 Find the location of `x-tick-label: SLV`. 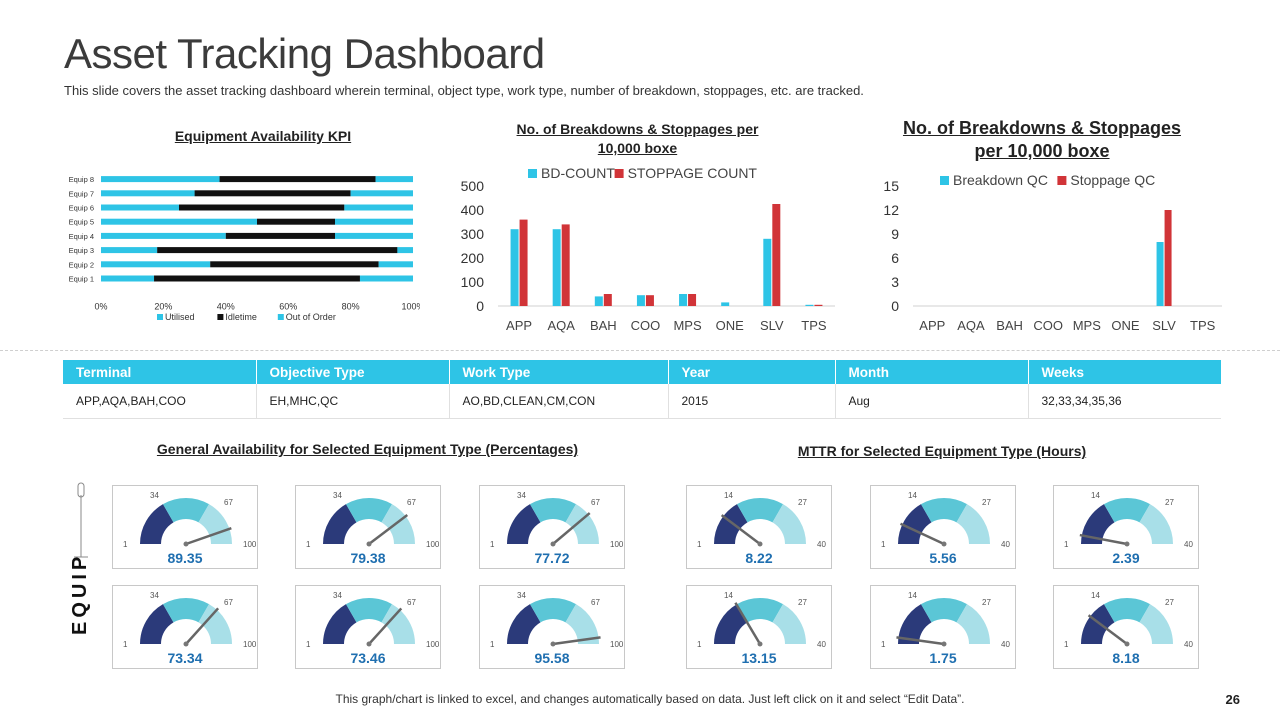

x-tick-label: SLV is located at coordinates (772, 325).